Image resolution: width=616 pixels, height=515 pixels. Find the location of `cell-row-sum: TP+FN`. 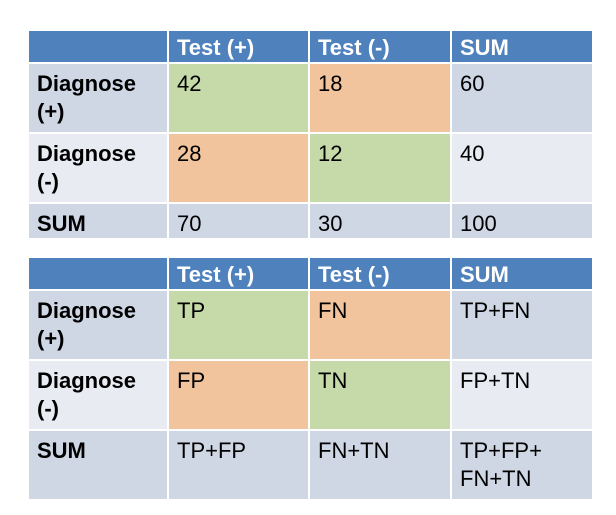

cell-row-sum: TP+FN is located at coordinates (522, 325).